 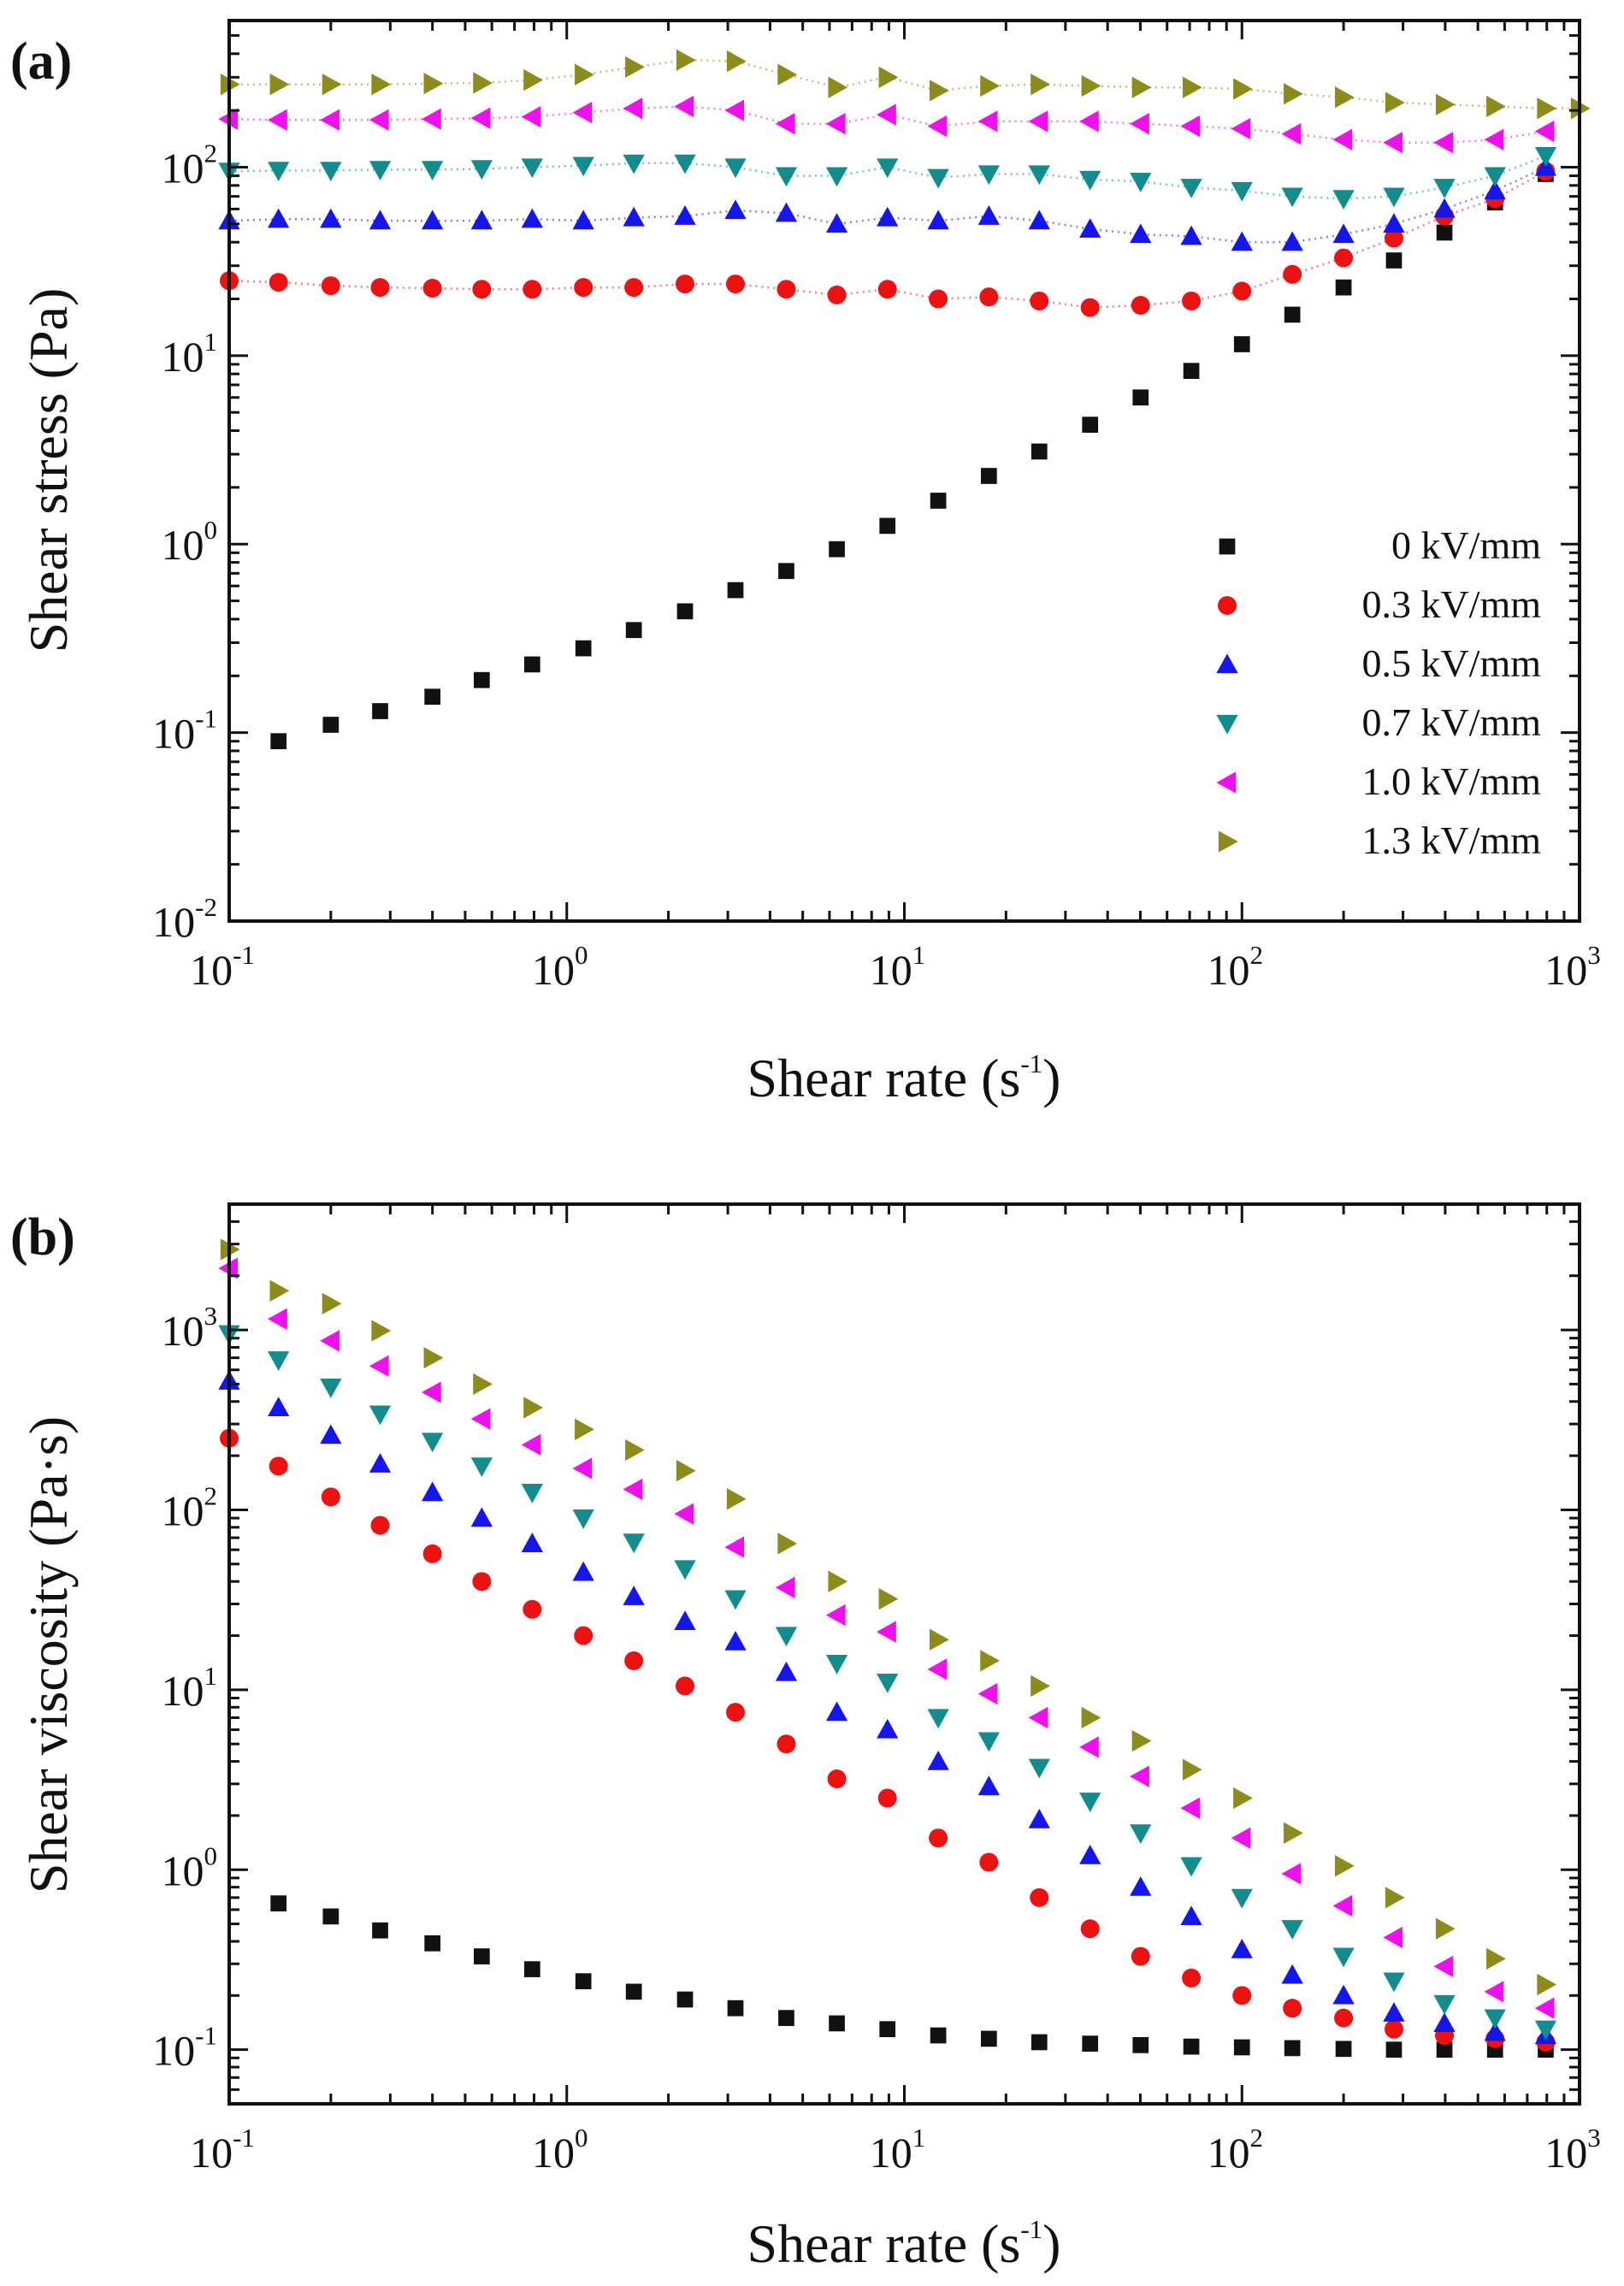 What do you see at coordinates (1451, 840) in the screenshot?
I see `panel-a-legend-label: 1.3 kV/mm` at bounding box center [1451, 840].